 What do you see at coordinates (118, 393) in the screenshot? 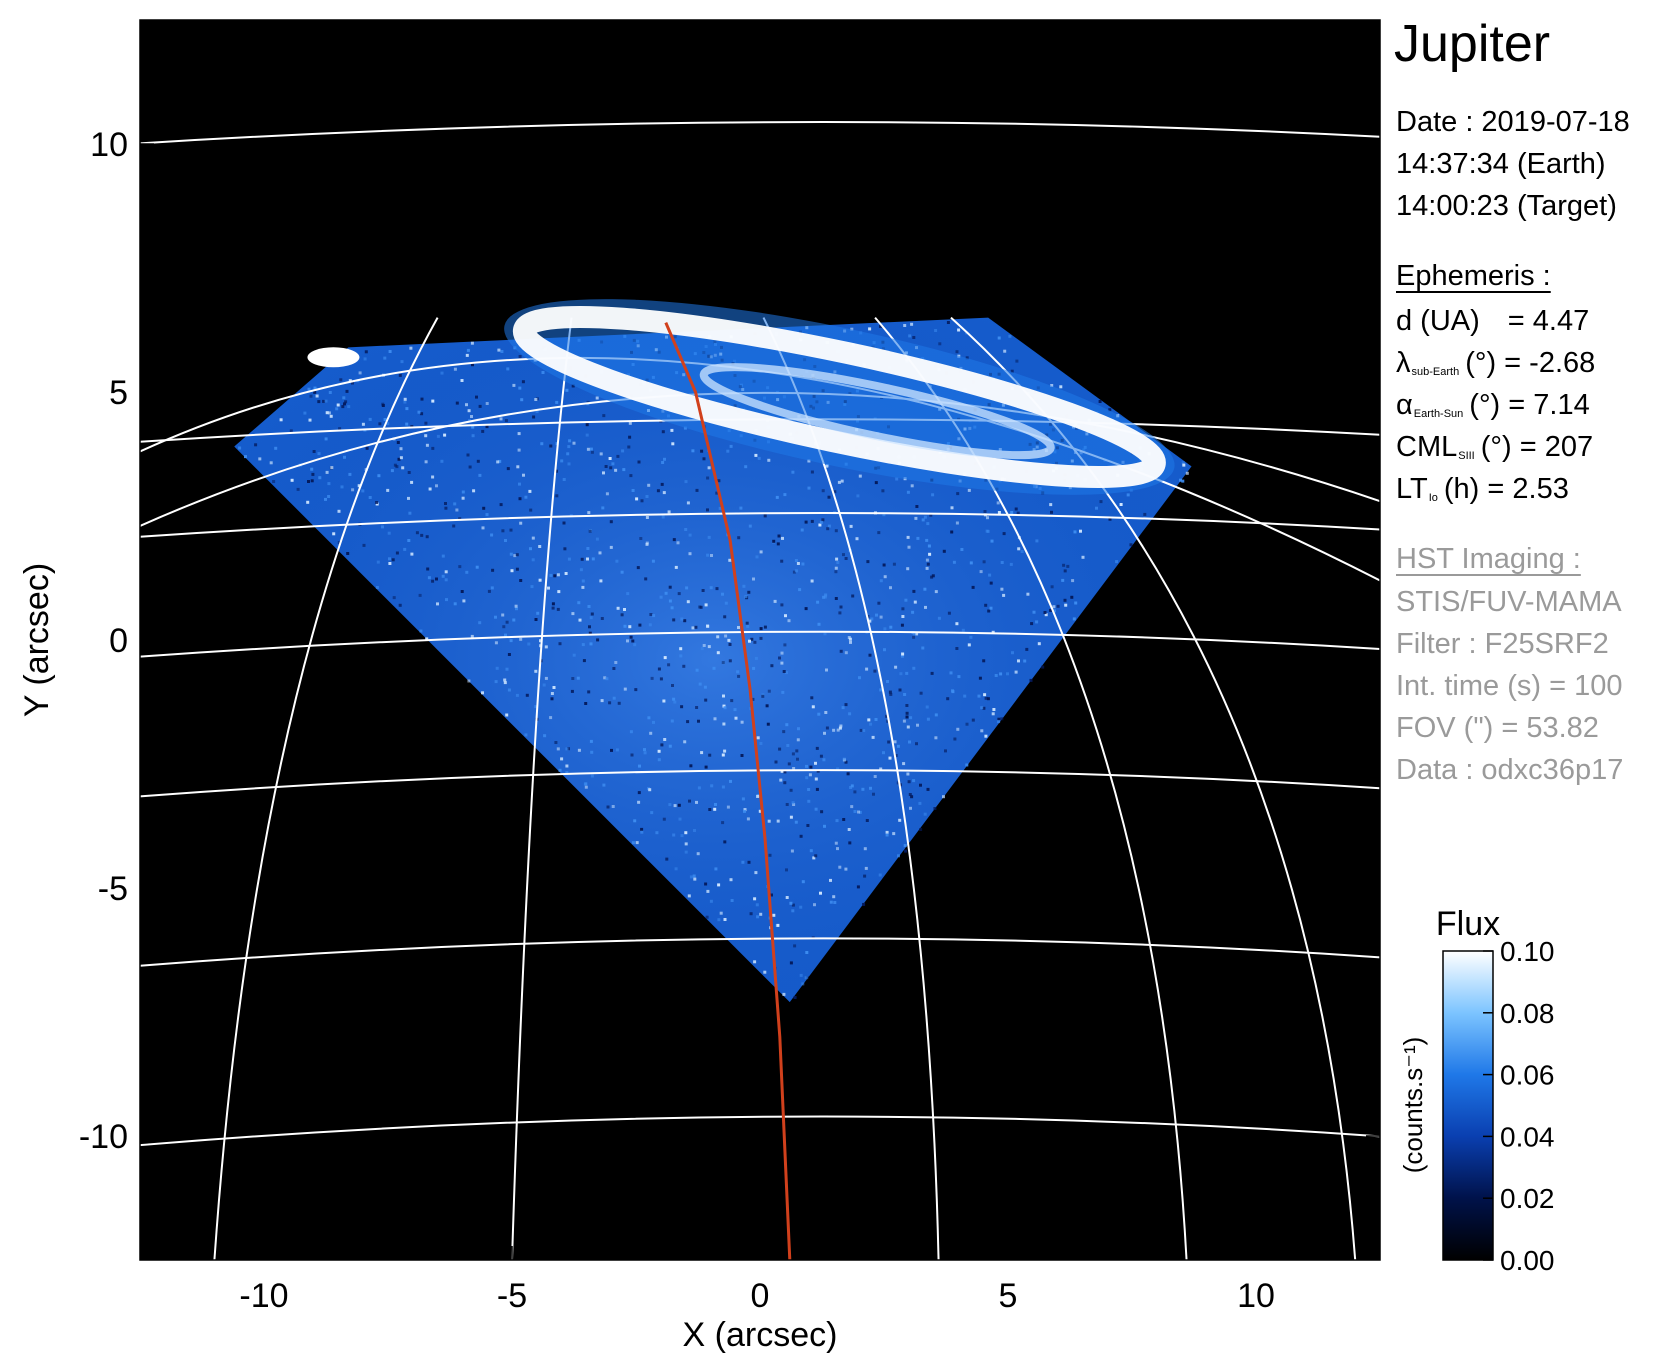
I see `y-tick-label: 5` at bounding box center [118, 393].